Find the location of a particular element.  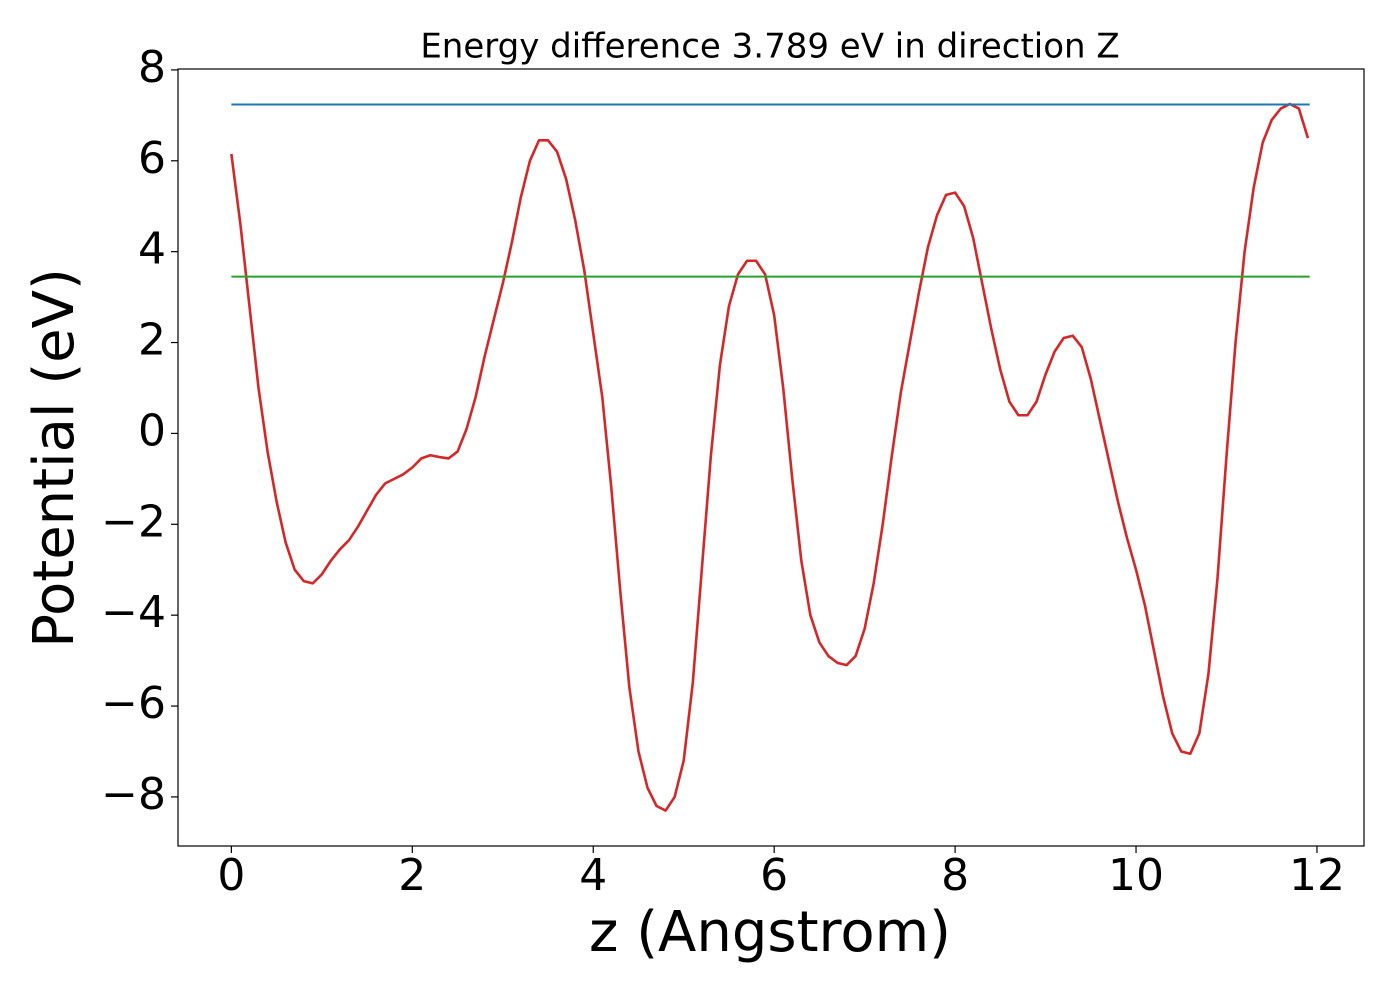

y-tick-label: 4 is located at coordinates (152, 249).